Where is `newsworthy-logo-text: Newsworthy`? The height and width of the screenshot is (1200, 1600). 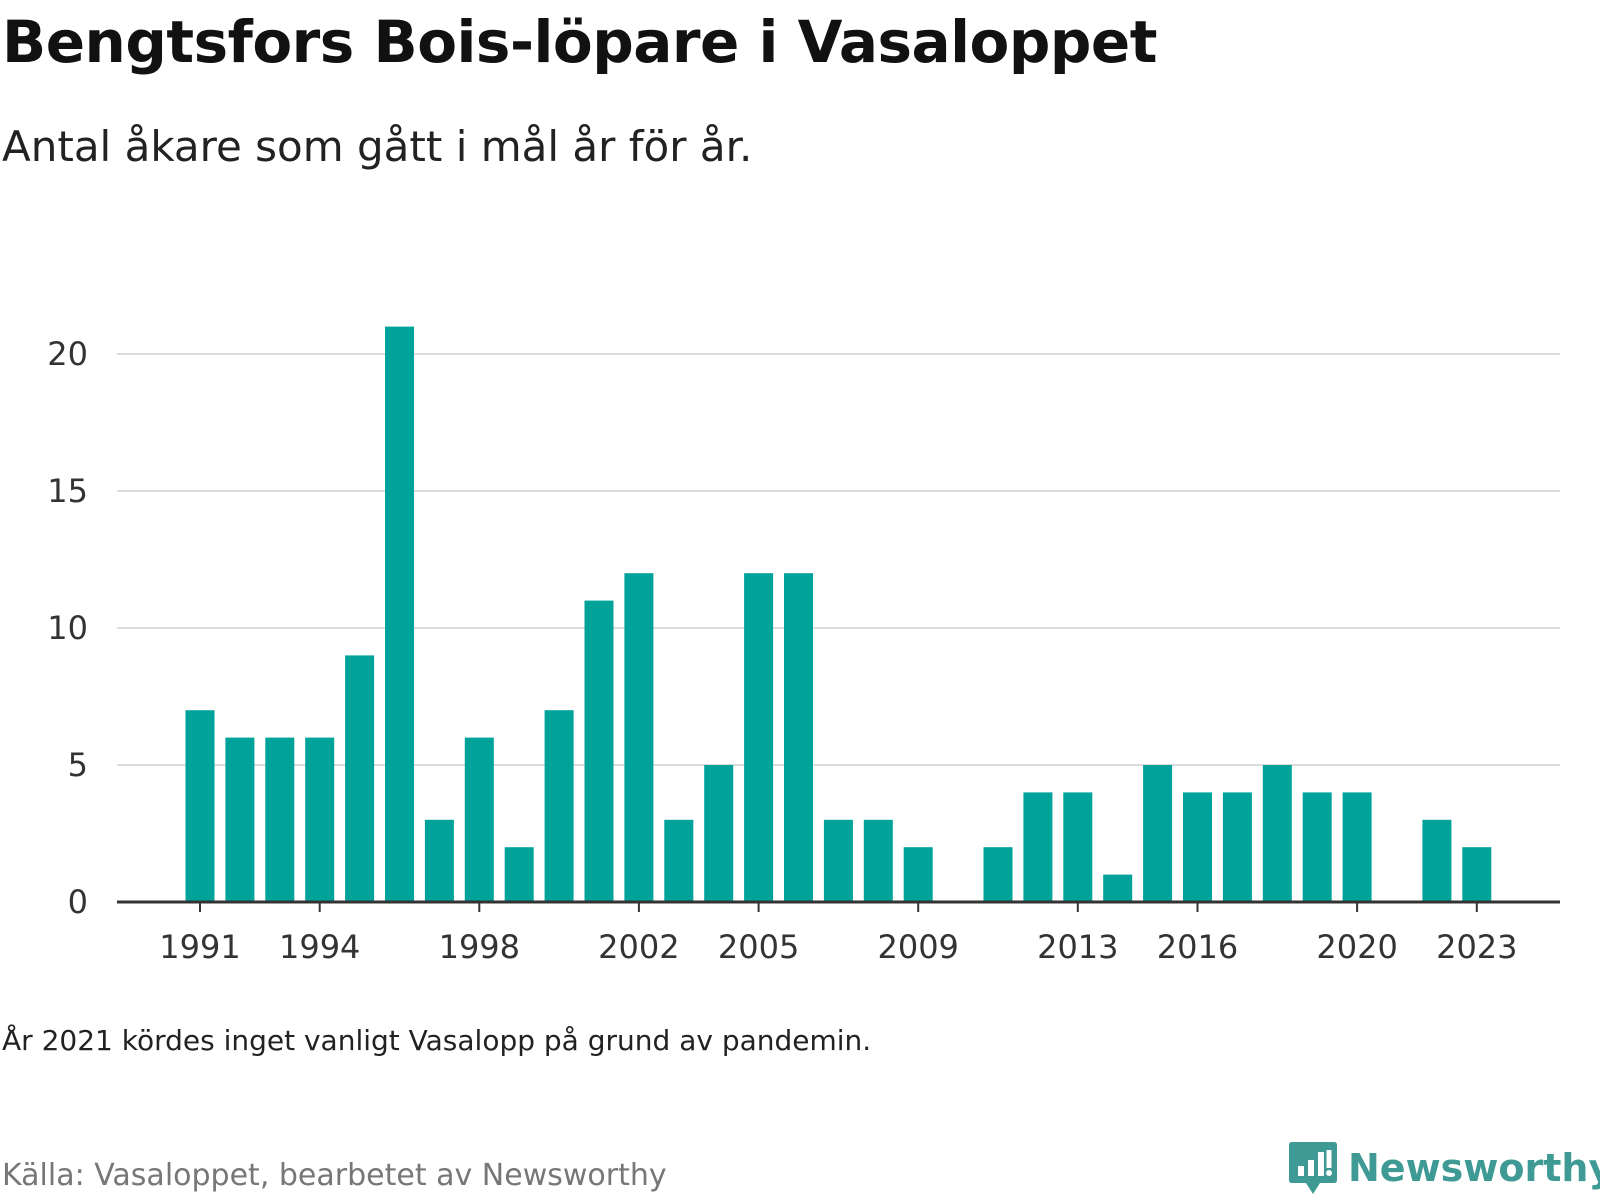 newsworthy-logo-text: Newsworthy is located at coordinates (1474, 1168).